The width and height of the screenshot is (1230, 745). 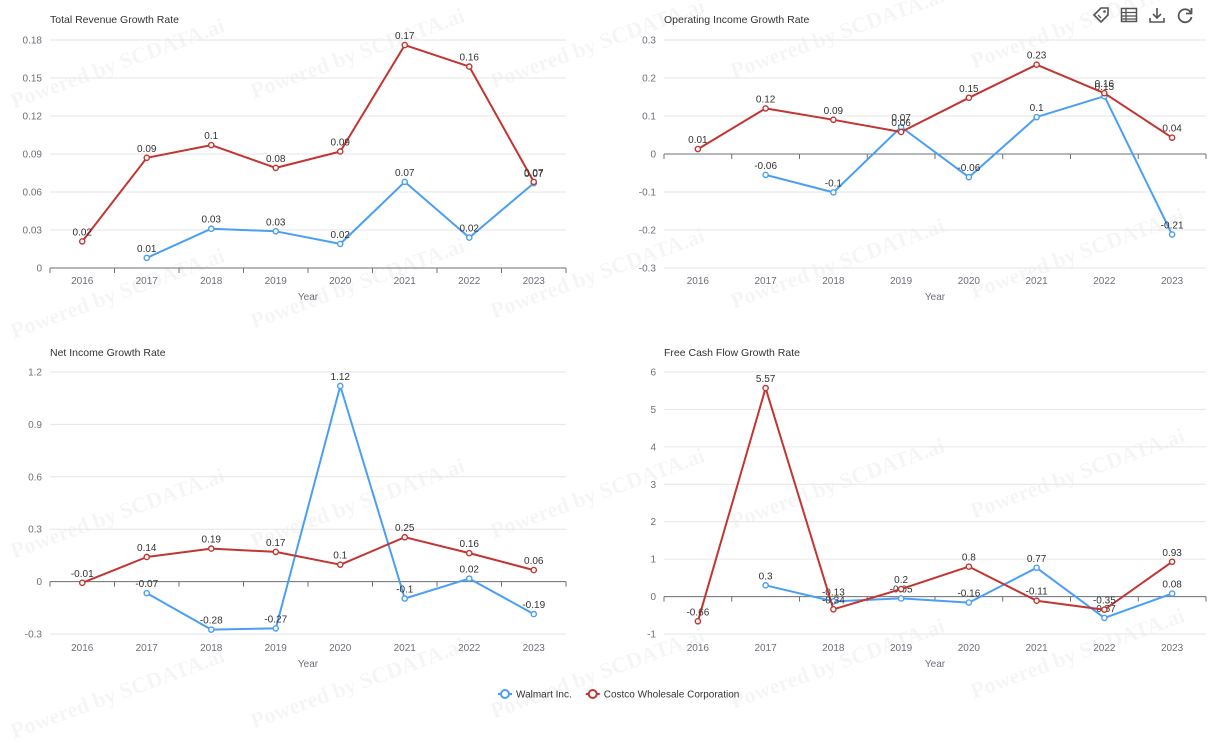 I want to click on x-tick-label: 2016, so click(x=698, y=648).